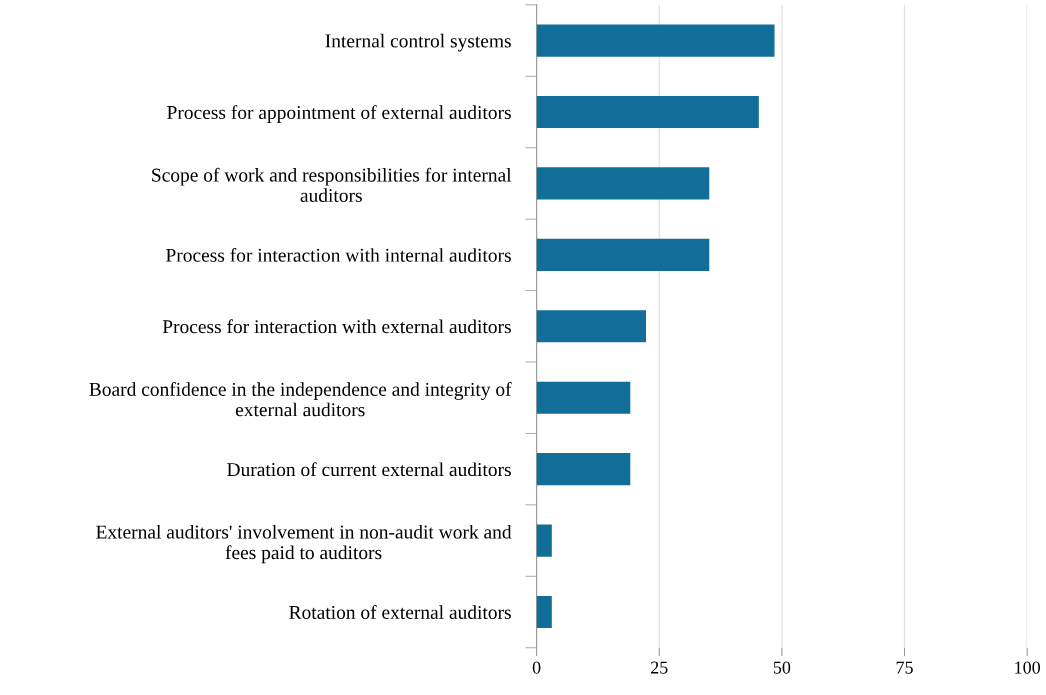 This screenshot has height=695, width=1046. What do you see at coordinates (339, 114) in the screenshot?
I see `y-tick-label: Process for appointment of external auditors` at bounding box center [339, 114].